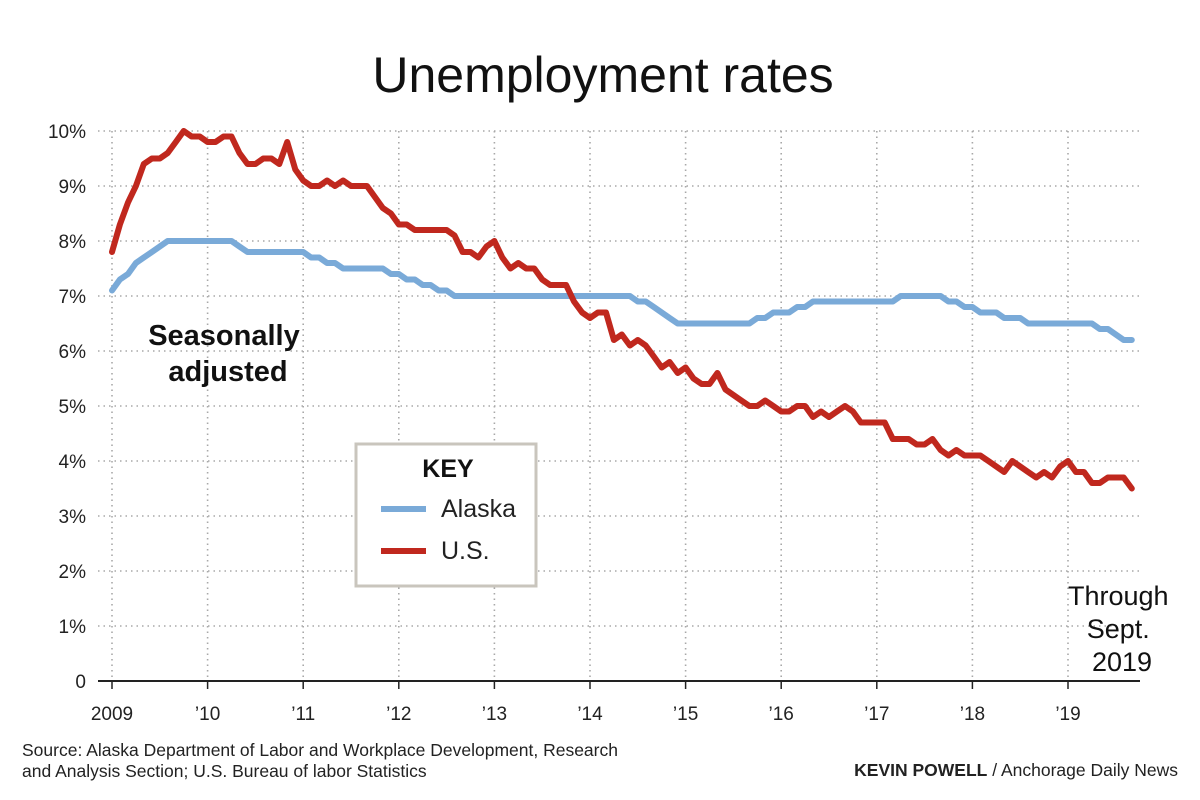 The width and height of the screenshot is (1200, 800). What do you see at coordinates (228, 354) in the screenshot?
I see `seasonally-adjusted-note: Seasonally adjusted` at bounding box center [228, 354].